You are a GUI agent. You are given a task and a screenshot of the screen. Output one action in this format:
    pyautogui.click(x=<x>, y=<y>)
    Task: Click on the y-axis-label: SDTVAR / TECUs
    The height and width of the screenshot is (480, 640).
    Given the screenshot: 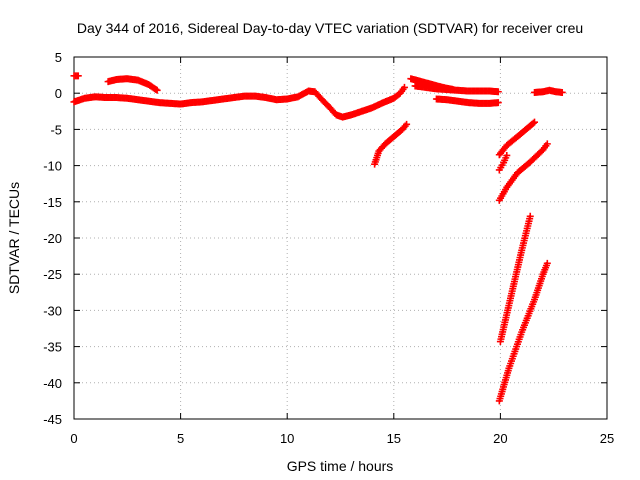 What is the action you would take?
    pyautogui.click(x=14, y=238)
    